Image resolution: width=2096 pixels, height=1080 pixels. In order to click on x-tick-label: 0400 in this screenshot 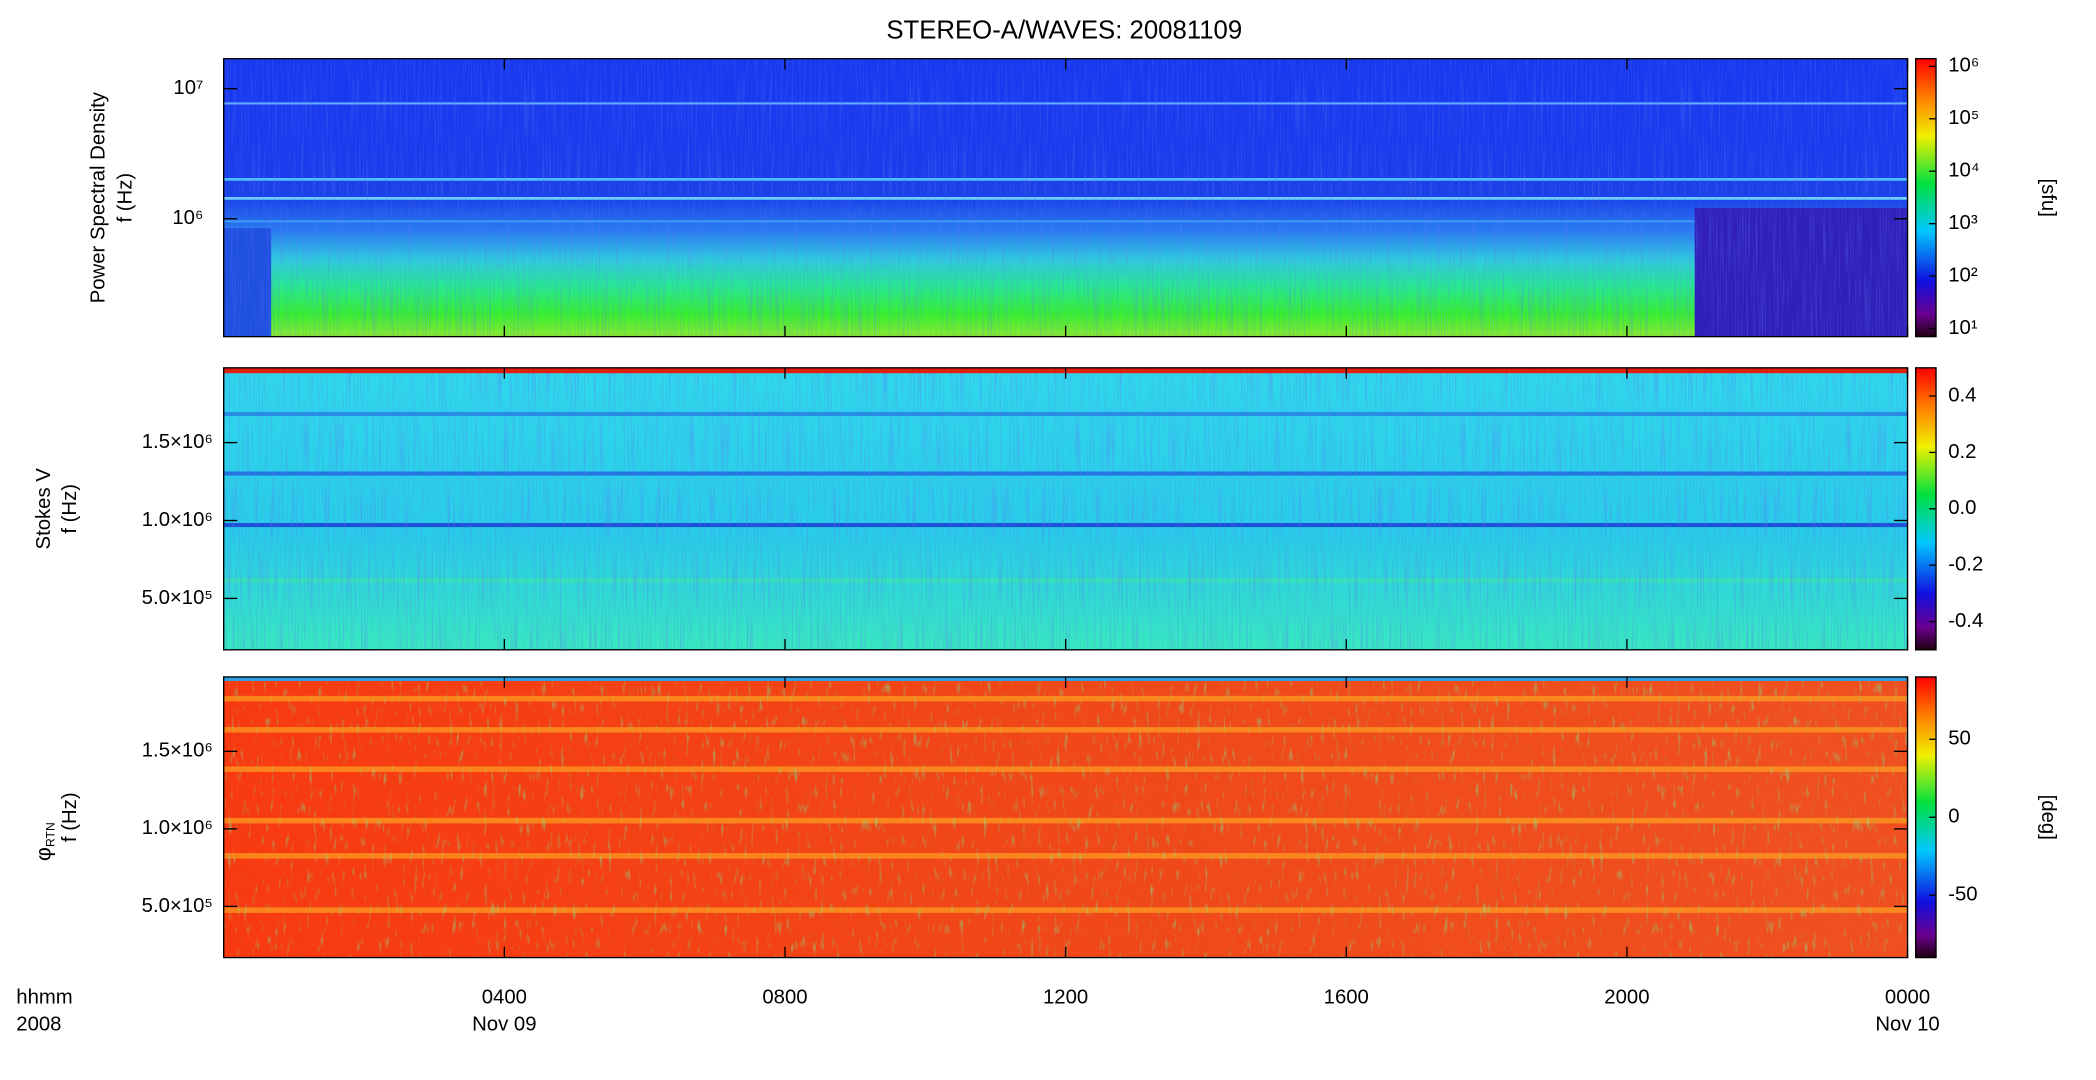, I will do `click(504, 998)`.